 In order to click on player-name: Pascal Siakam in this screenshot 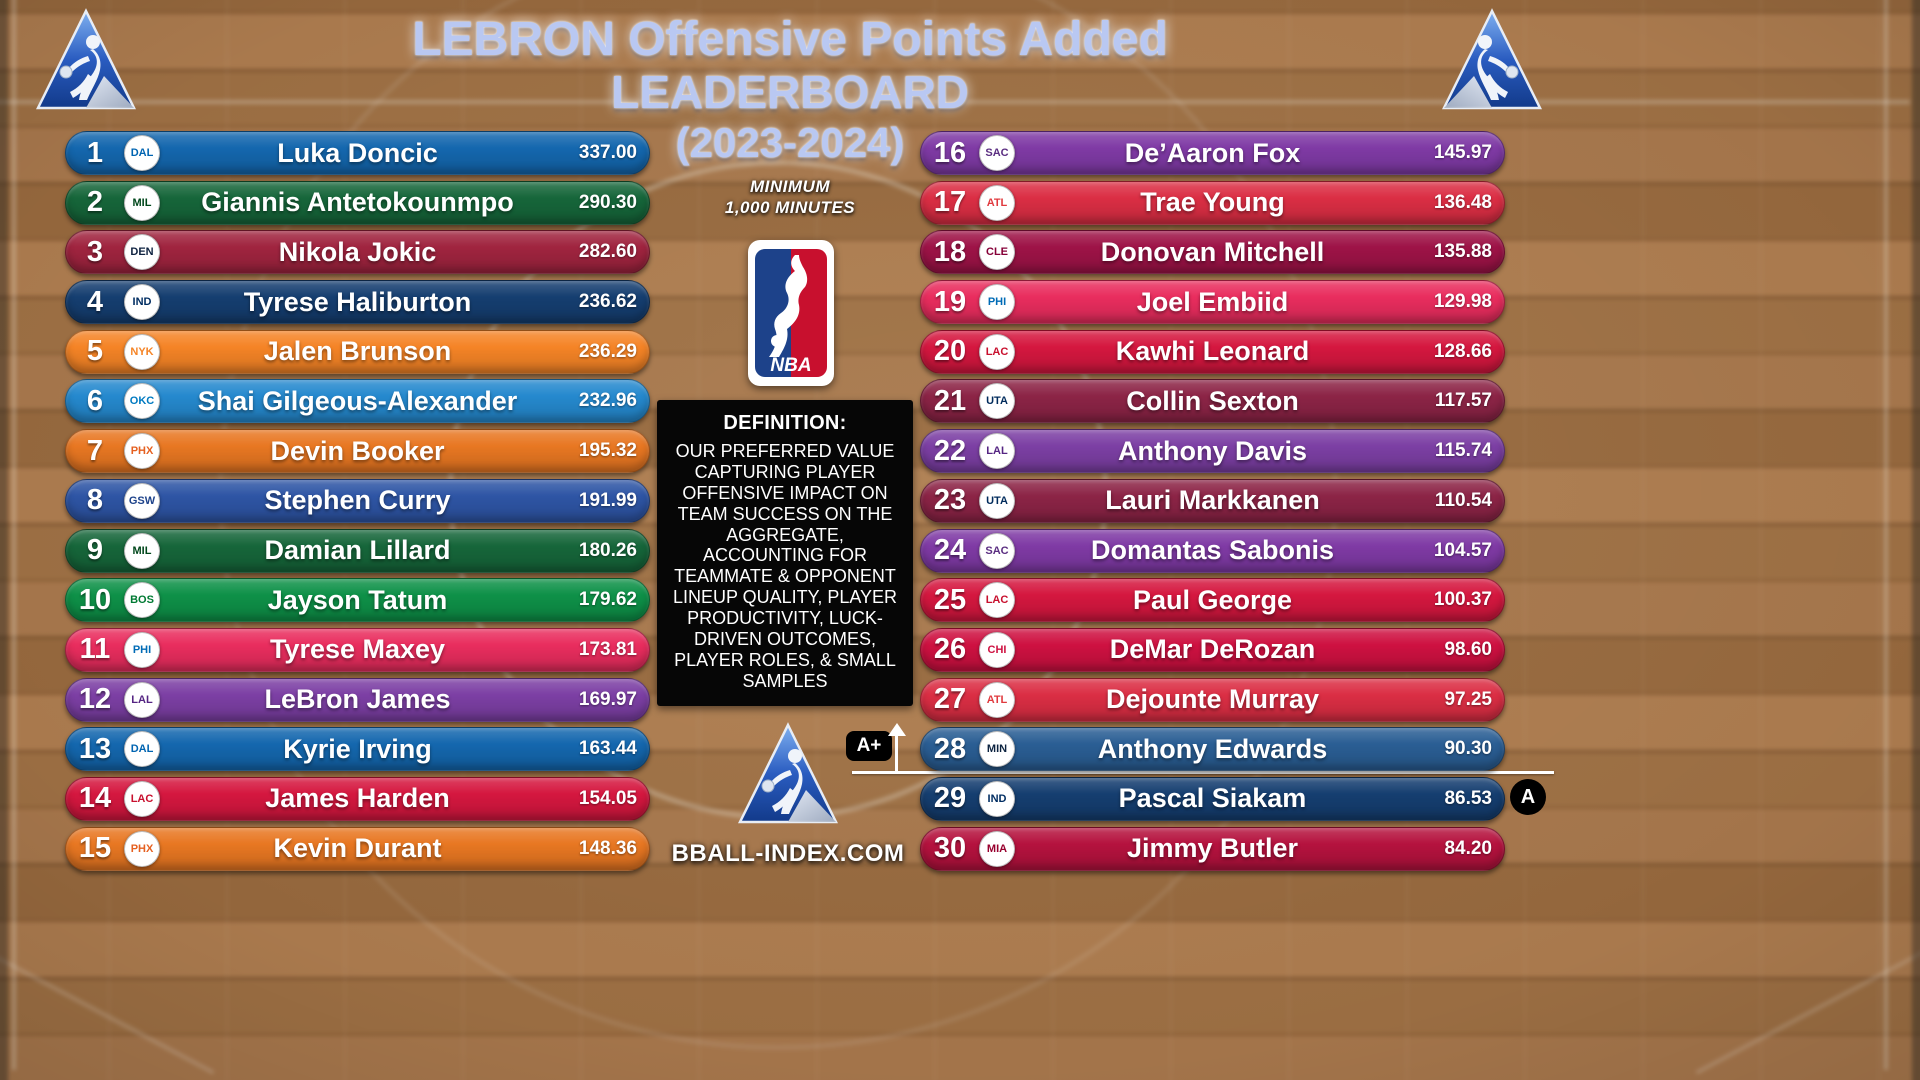, I will do `click(1212, 798)`.